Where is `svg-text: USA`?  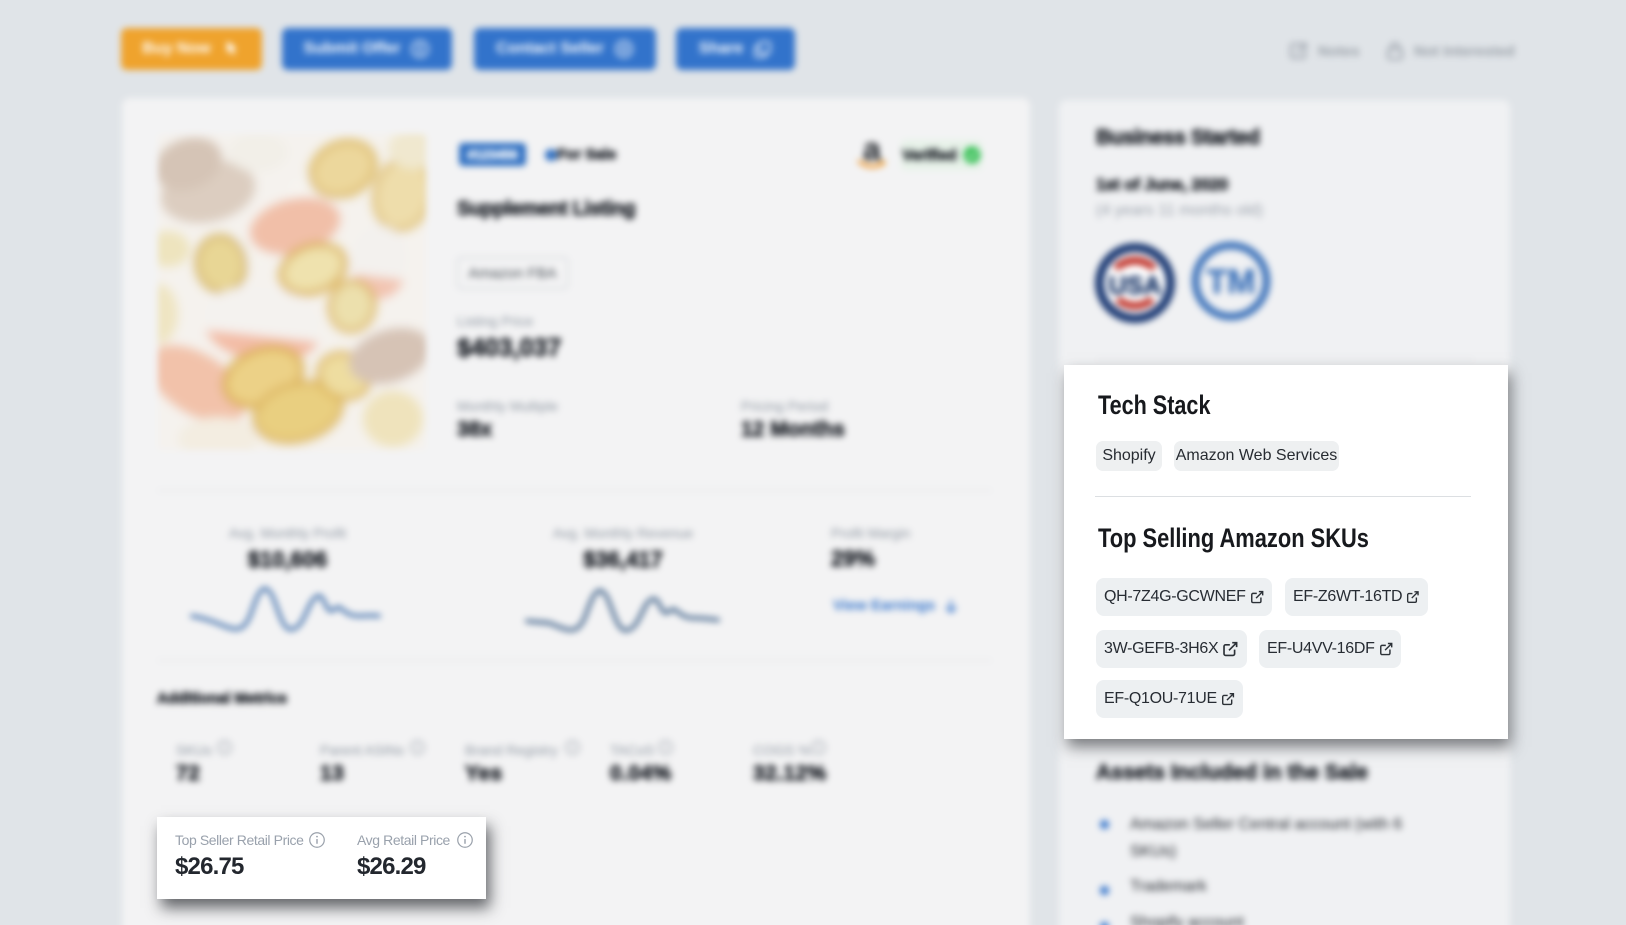
svg-text: USA is located at coordinates (1135, 286).